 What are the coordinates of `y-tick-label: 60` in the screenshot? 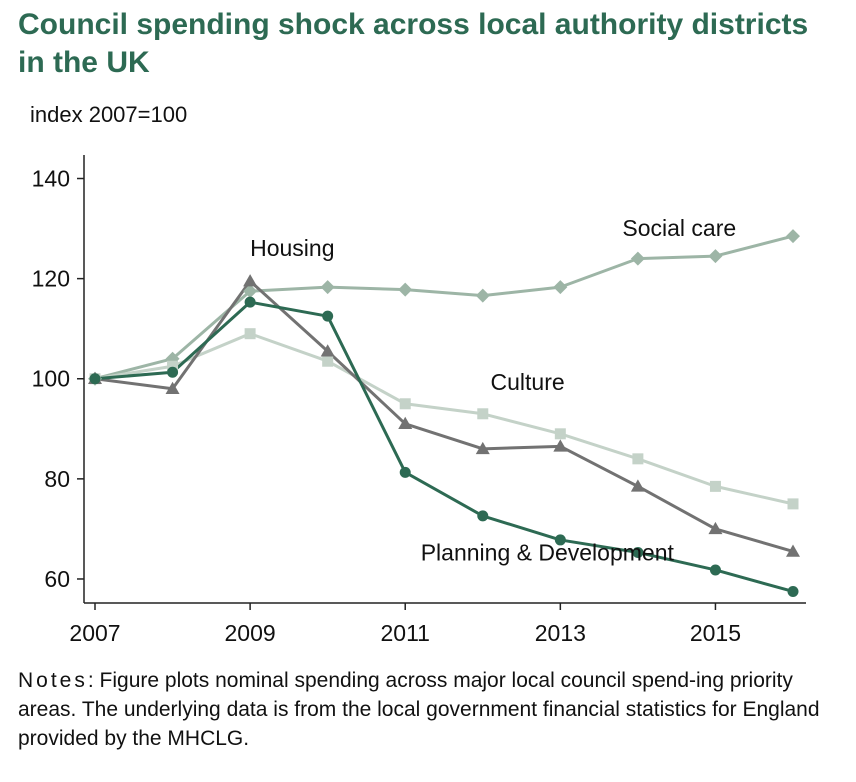 It's located at (57, 579).